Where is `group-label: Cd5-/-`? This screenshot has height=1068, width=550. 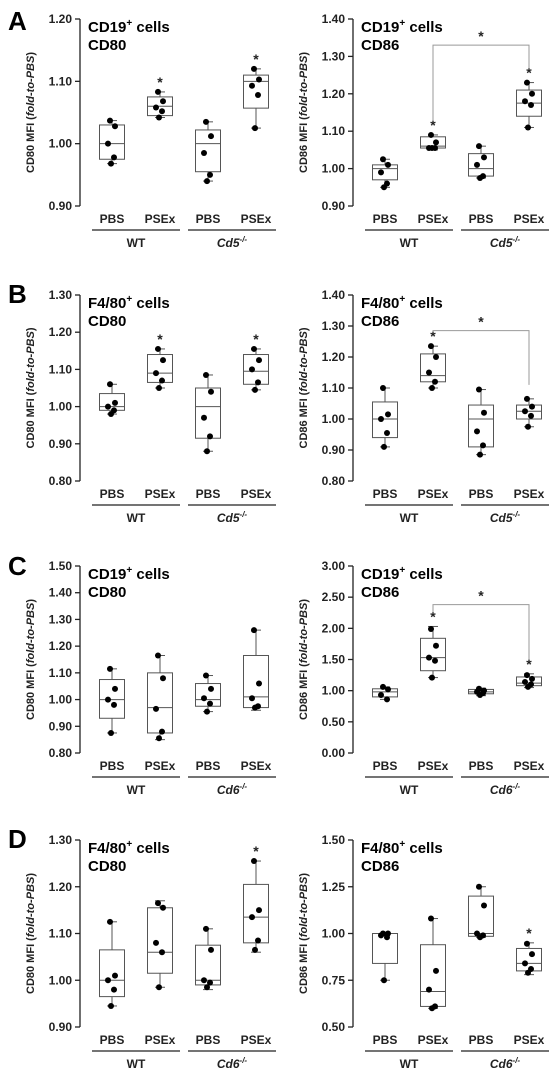
group-label: Cd5-/- is located at coordinates (505, 517).